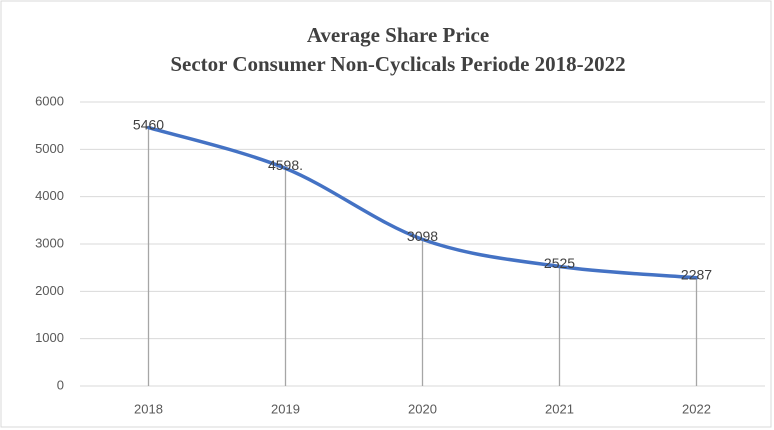 The image size is (774, 430). Describe the element at coordinates (422, 408) in the screenshot. I see `x-tick-label: 2020` at that location.